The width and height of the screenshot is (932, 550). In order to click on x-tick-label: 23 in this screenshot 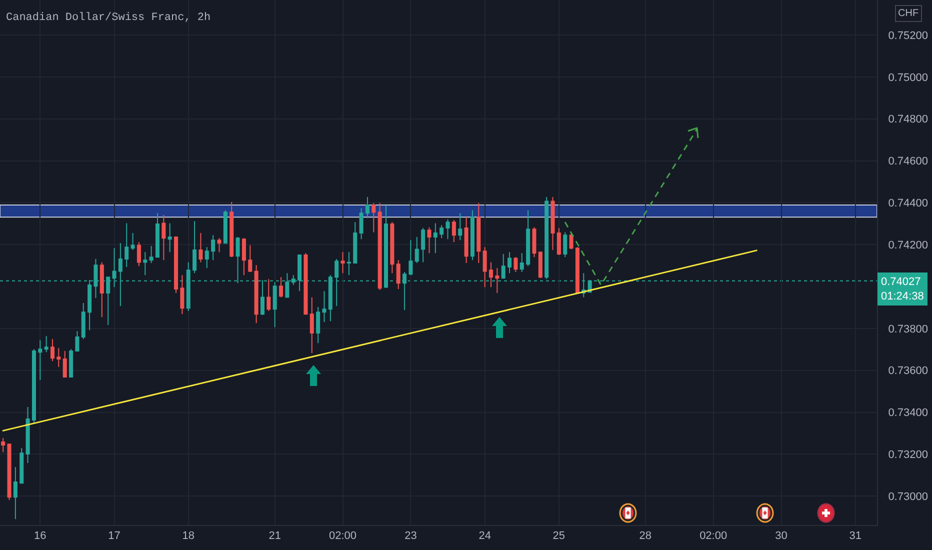, I will do `click(410, 536)`.